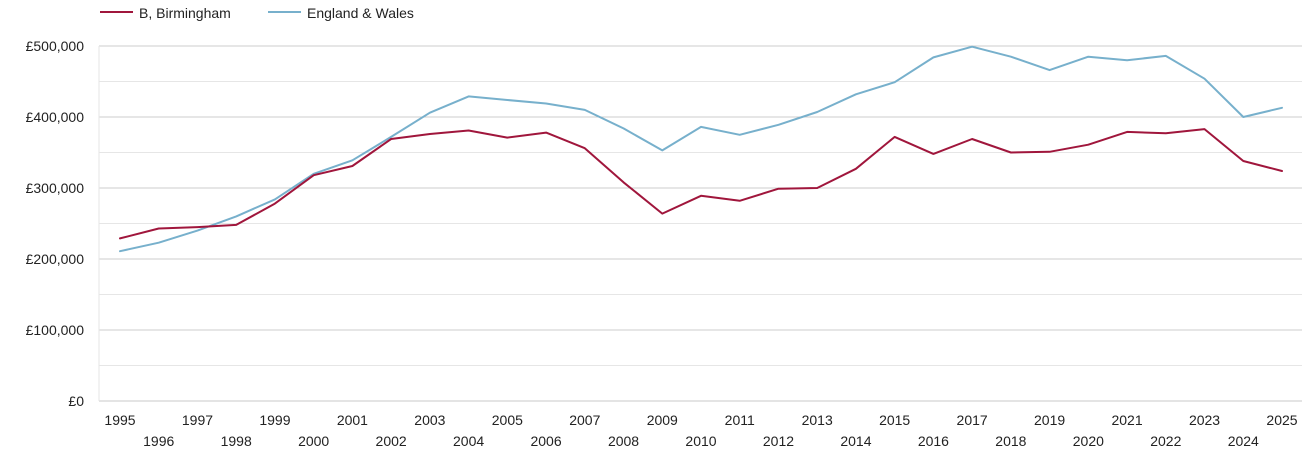  What do you see at coordinates (1281, 420) in the screenshot?
I see `x-tick-label: 2025` at bounding box center [1281, 420].